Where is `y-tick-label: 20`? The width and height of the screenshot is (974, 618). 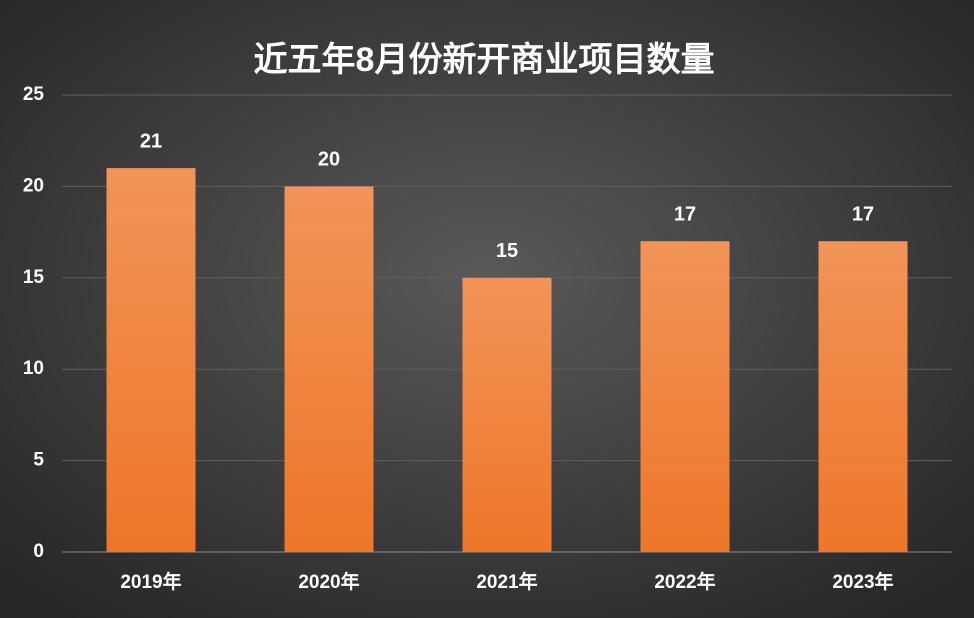
y-tick-label: 20 is located at coordinates (33, 185).